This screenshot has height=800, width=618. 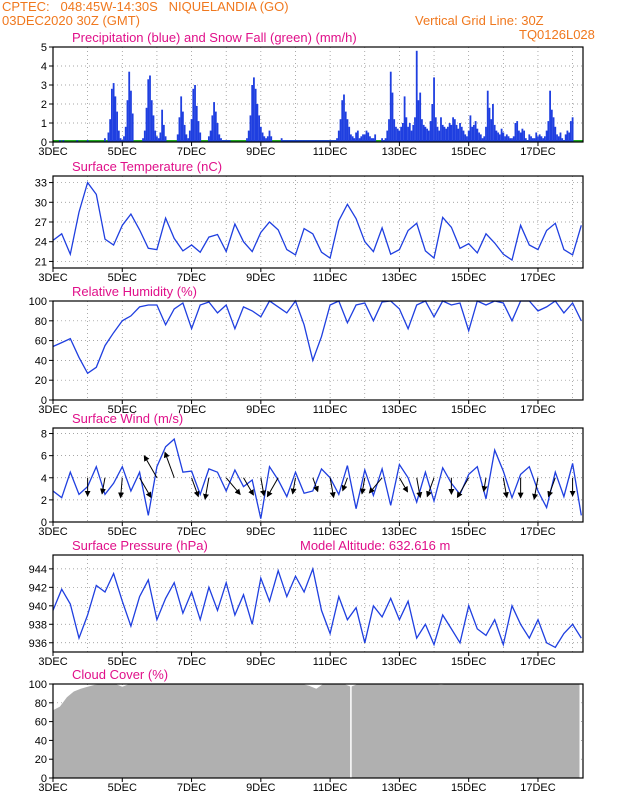 I want to click on y-tick-label: 80, so click(x=41, y=704).